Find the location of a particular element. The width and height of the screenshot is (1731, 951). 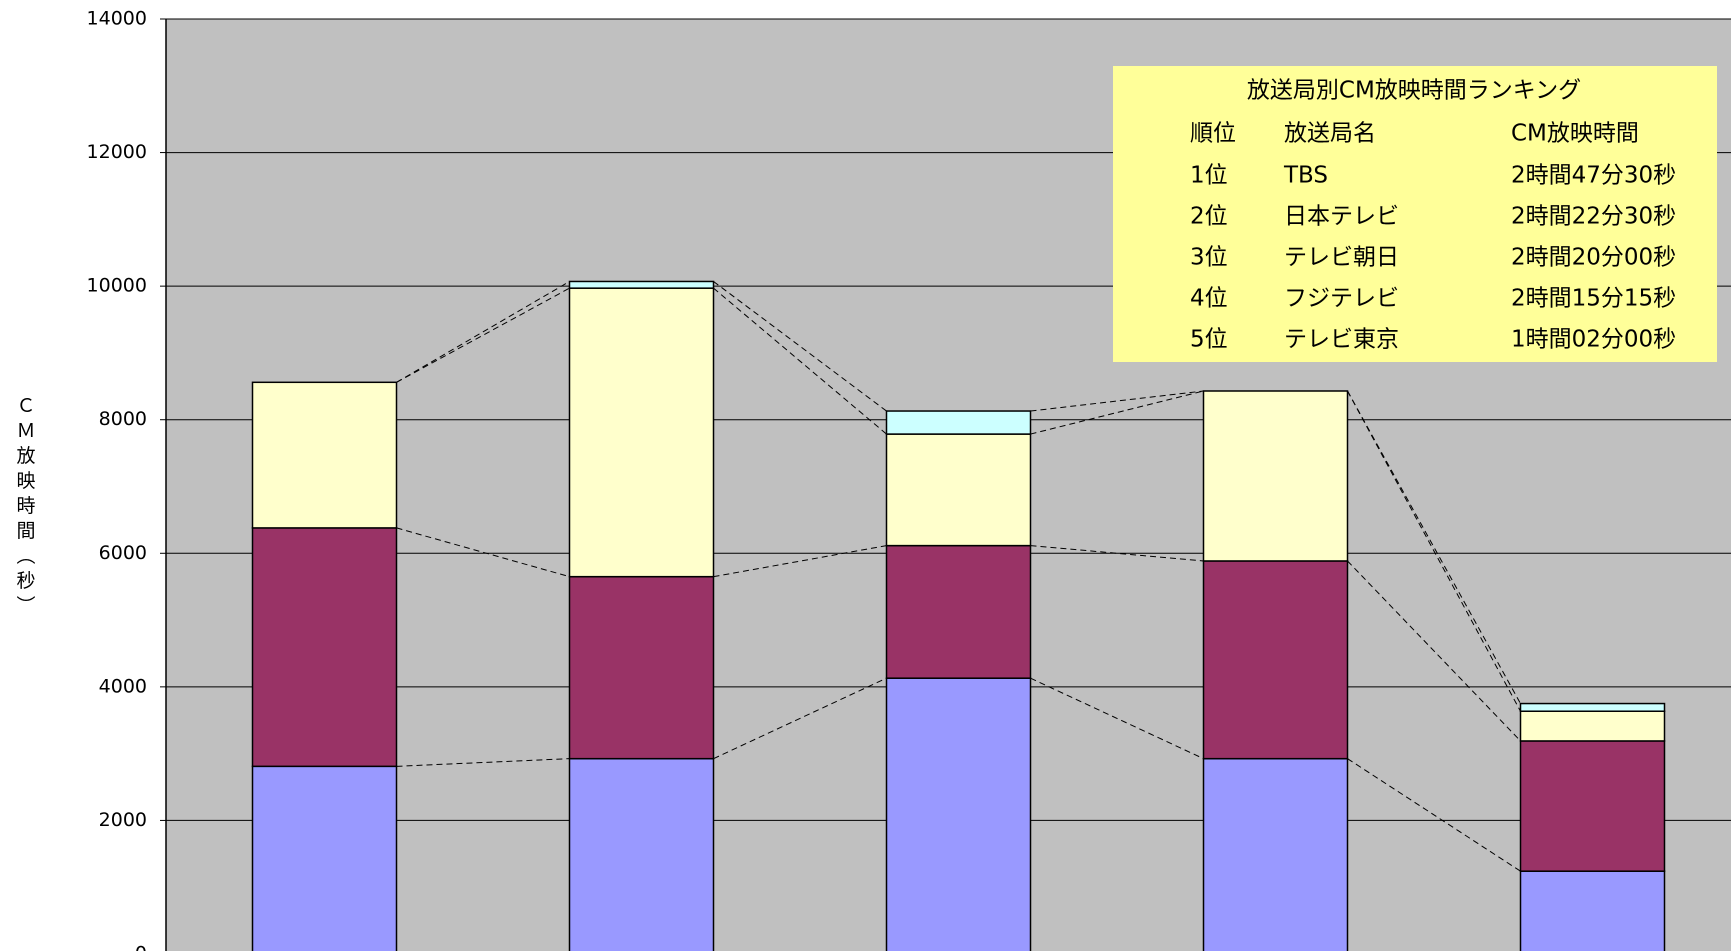

y-tick-label: 6000 is located at coordinates (123, 553).